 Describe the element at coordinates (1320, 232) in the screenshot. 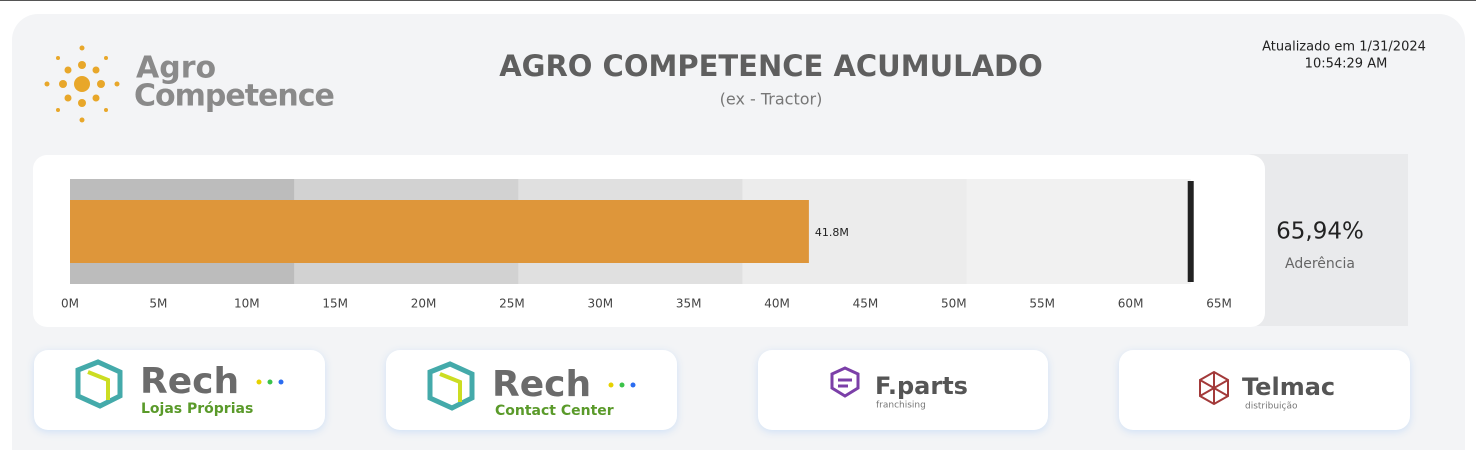

I see `kpi-value: 65,94%` at that location.